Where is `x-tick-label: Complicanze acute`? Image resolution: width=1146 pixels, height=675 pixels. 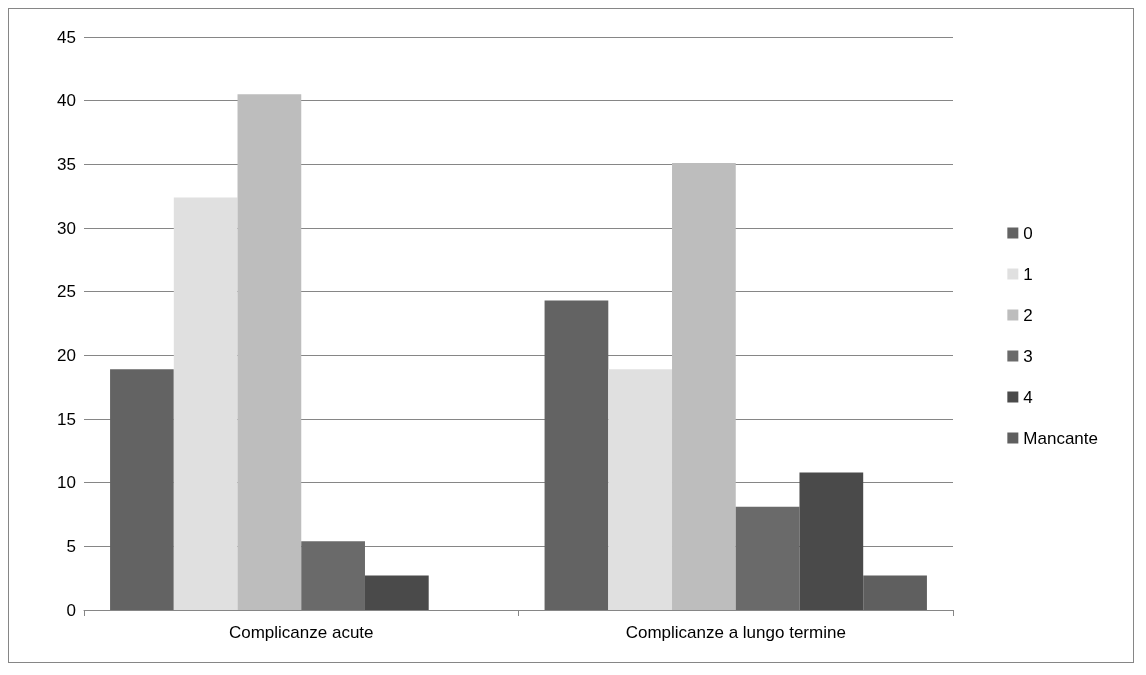
x-tick-label: Complicanze acute is located at coordinates (301, 632).